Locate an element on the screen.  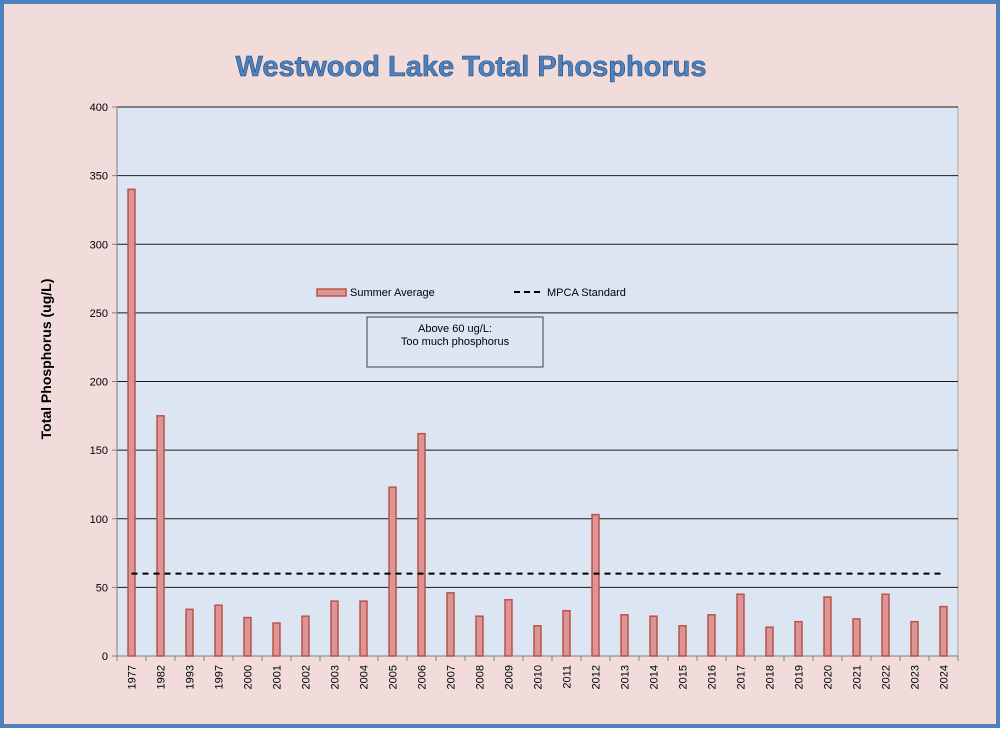
x-tick-label: 2008 is located at coordinates (481, 677).